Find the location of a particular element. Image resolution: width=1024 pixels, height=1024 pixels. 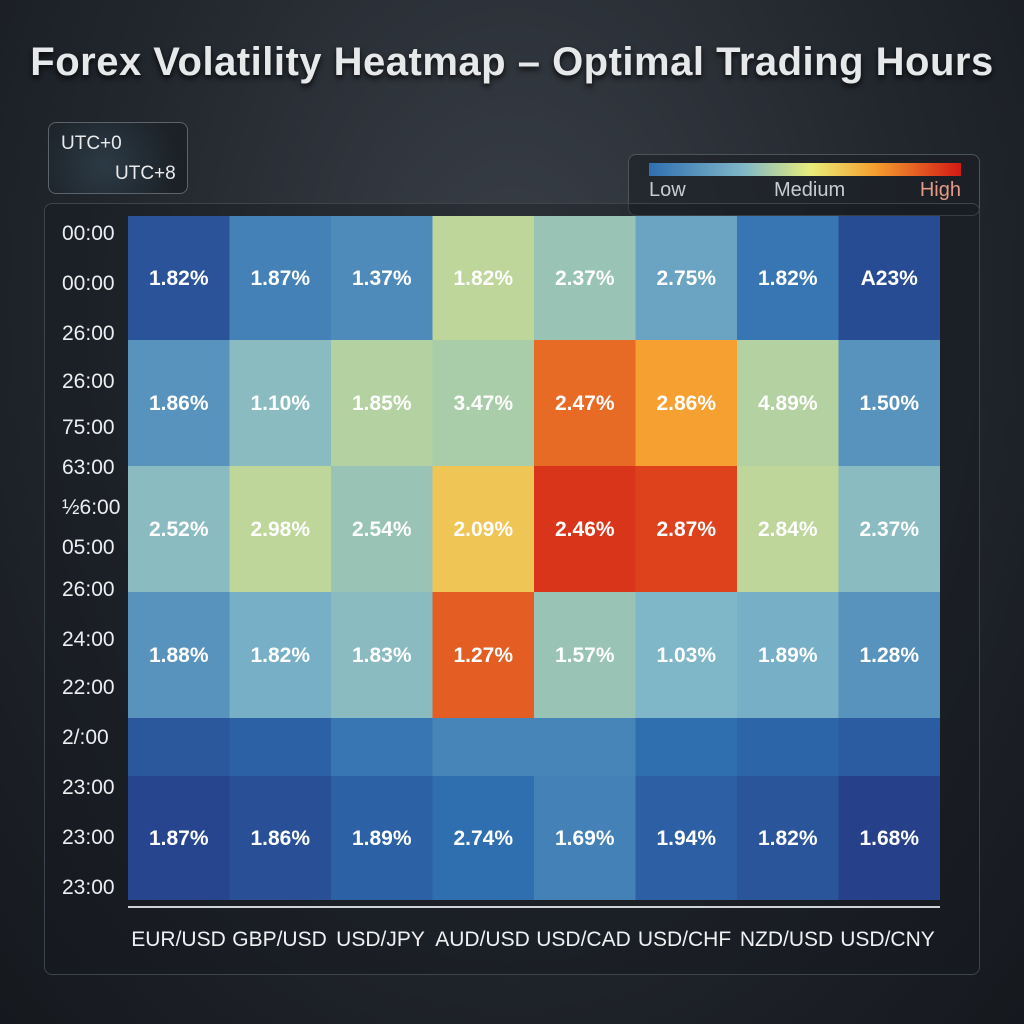

y-tick-label: 63:00 is located at coordinates (88, 467).